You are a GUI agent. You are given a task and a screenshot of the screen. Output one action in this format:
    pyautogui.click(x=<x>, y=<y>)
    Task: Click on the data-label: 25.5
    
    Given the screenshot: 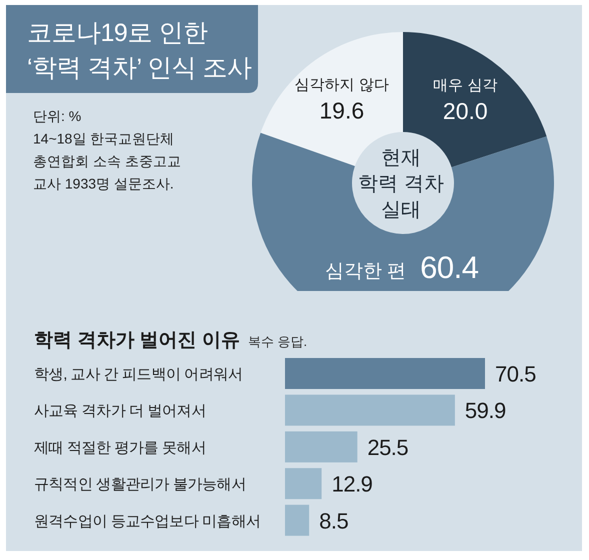 What is the action you would take?
    pyautogui.click(x=387, y=447)
    